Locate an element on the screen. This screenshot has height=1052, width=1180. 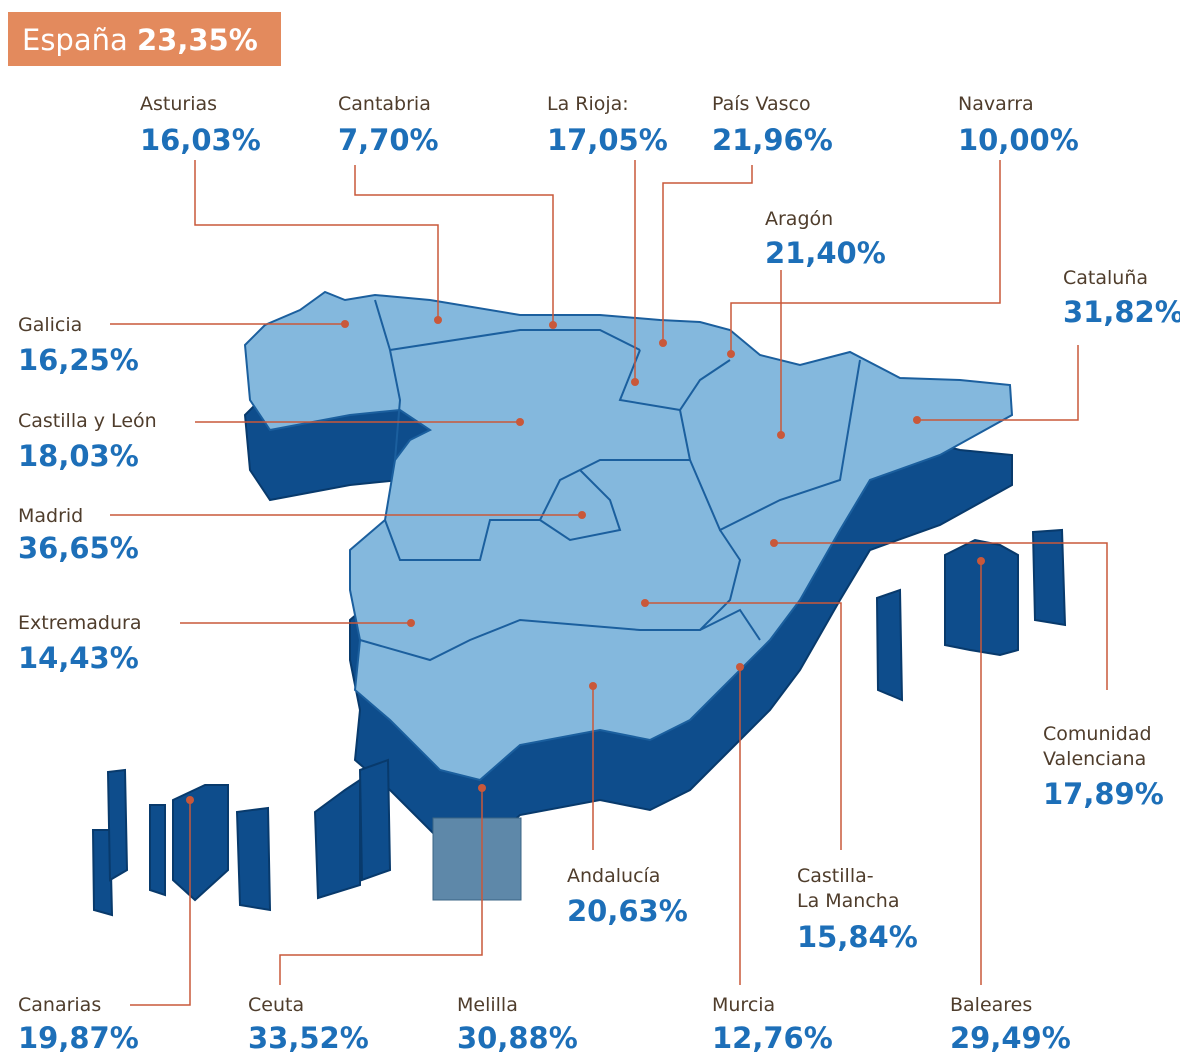
header-value: 23,35% is located at coordinates (197, 40).